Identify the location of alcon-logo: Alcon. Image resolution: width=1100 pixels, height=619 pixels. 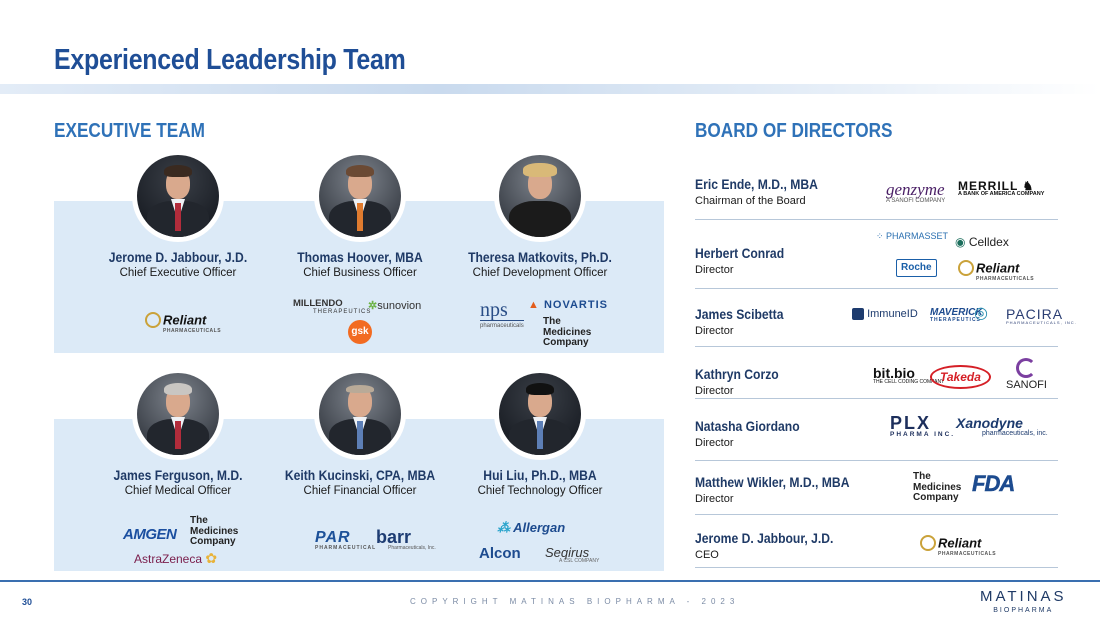
(500, 553).